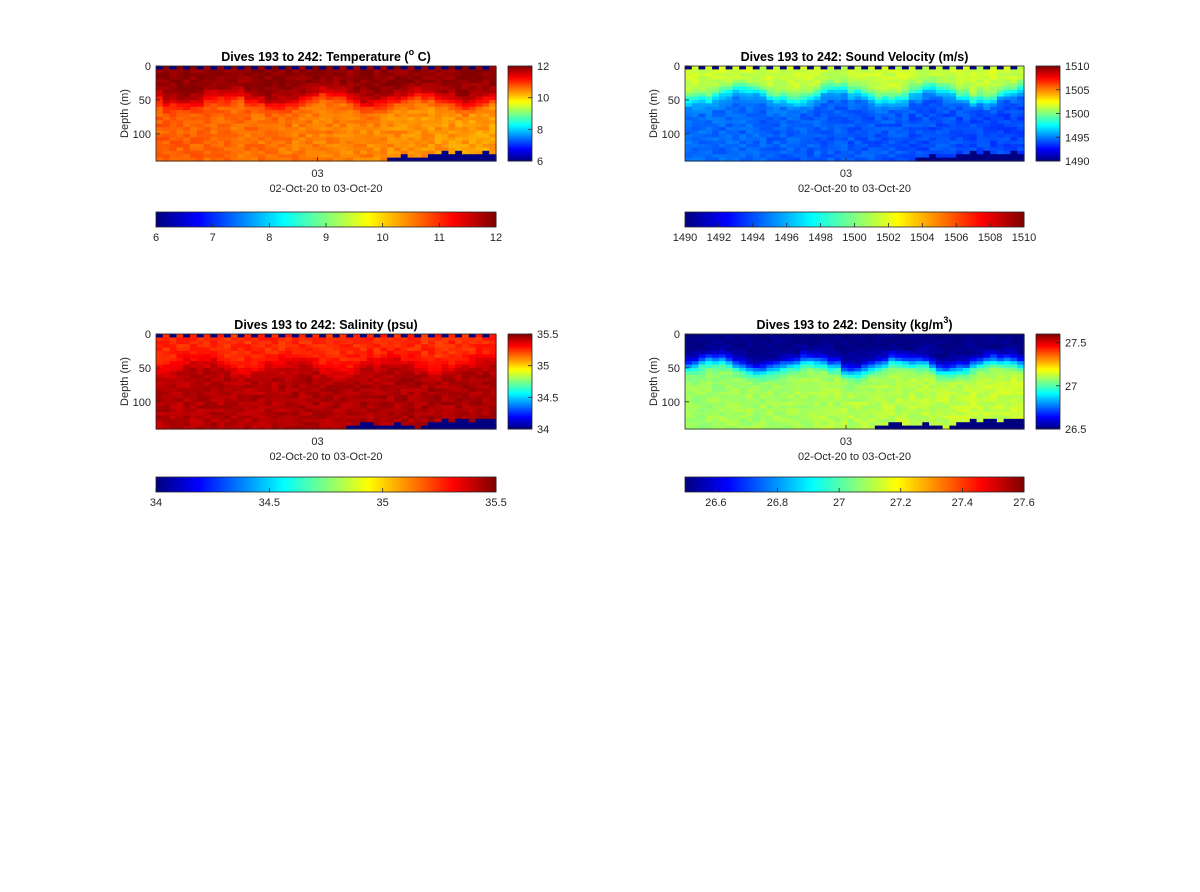 This screenshot has width=1200, height=892. Describe the element at coordinates (156, 238) in the screenshot. I see `colorbar-tick-label: 6` at that location.